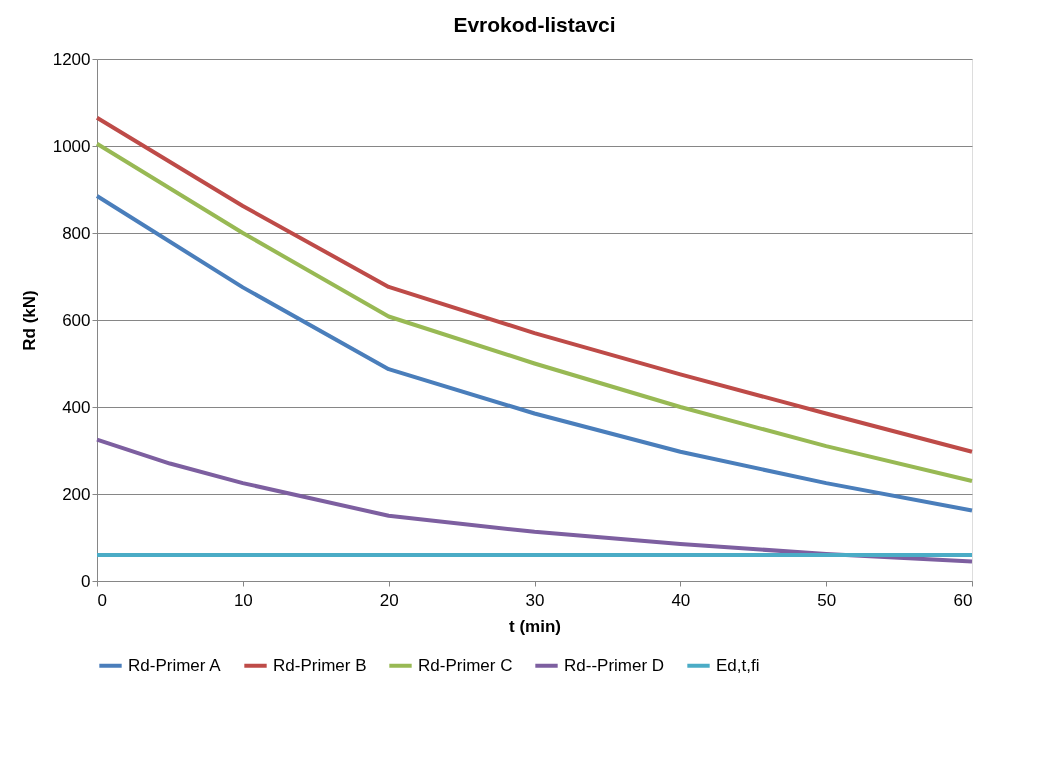  What do you see at coordinates (71, 146) in the screenshot?
I see `y-tick-label: 1000` at bounding box center [71, 146].